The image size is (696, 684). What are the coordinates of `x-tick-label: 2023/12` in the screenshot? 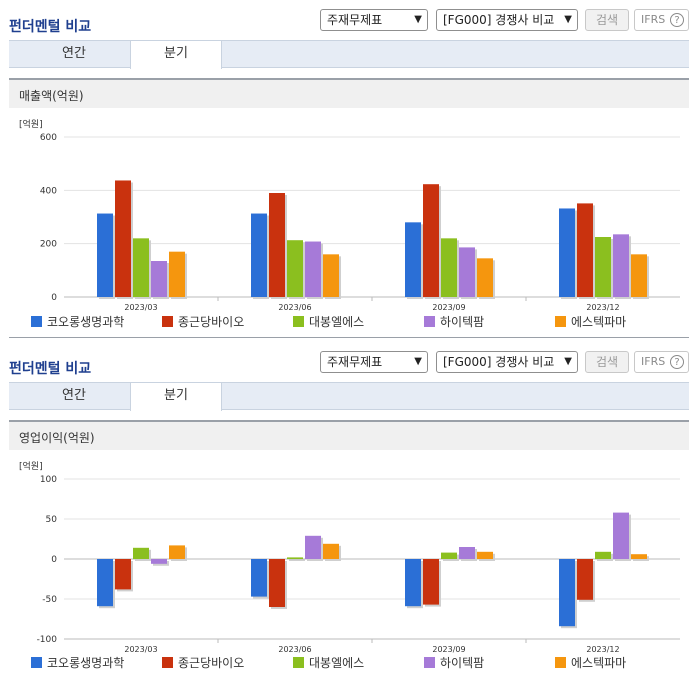 It's located at (602, 649).